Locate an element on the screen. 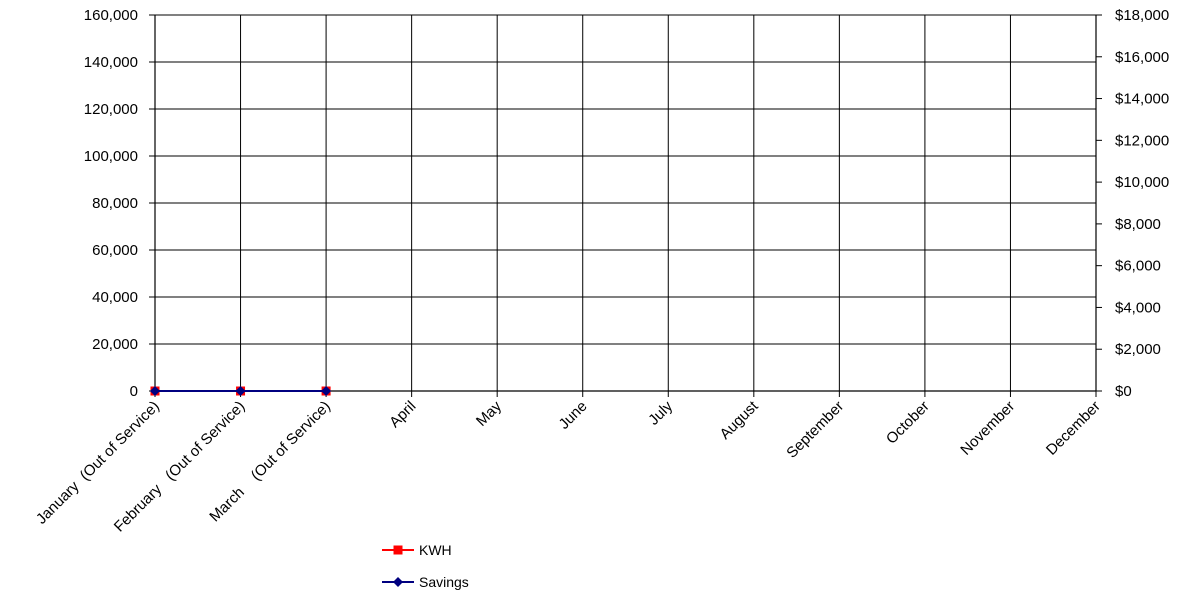 Image resolution: width=1189 pixels, height=602 pixels. y-tick-label: 140,000 is located at coordinates (111, 62).